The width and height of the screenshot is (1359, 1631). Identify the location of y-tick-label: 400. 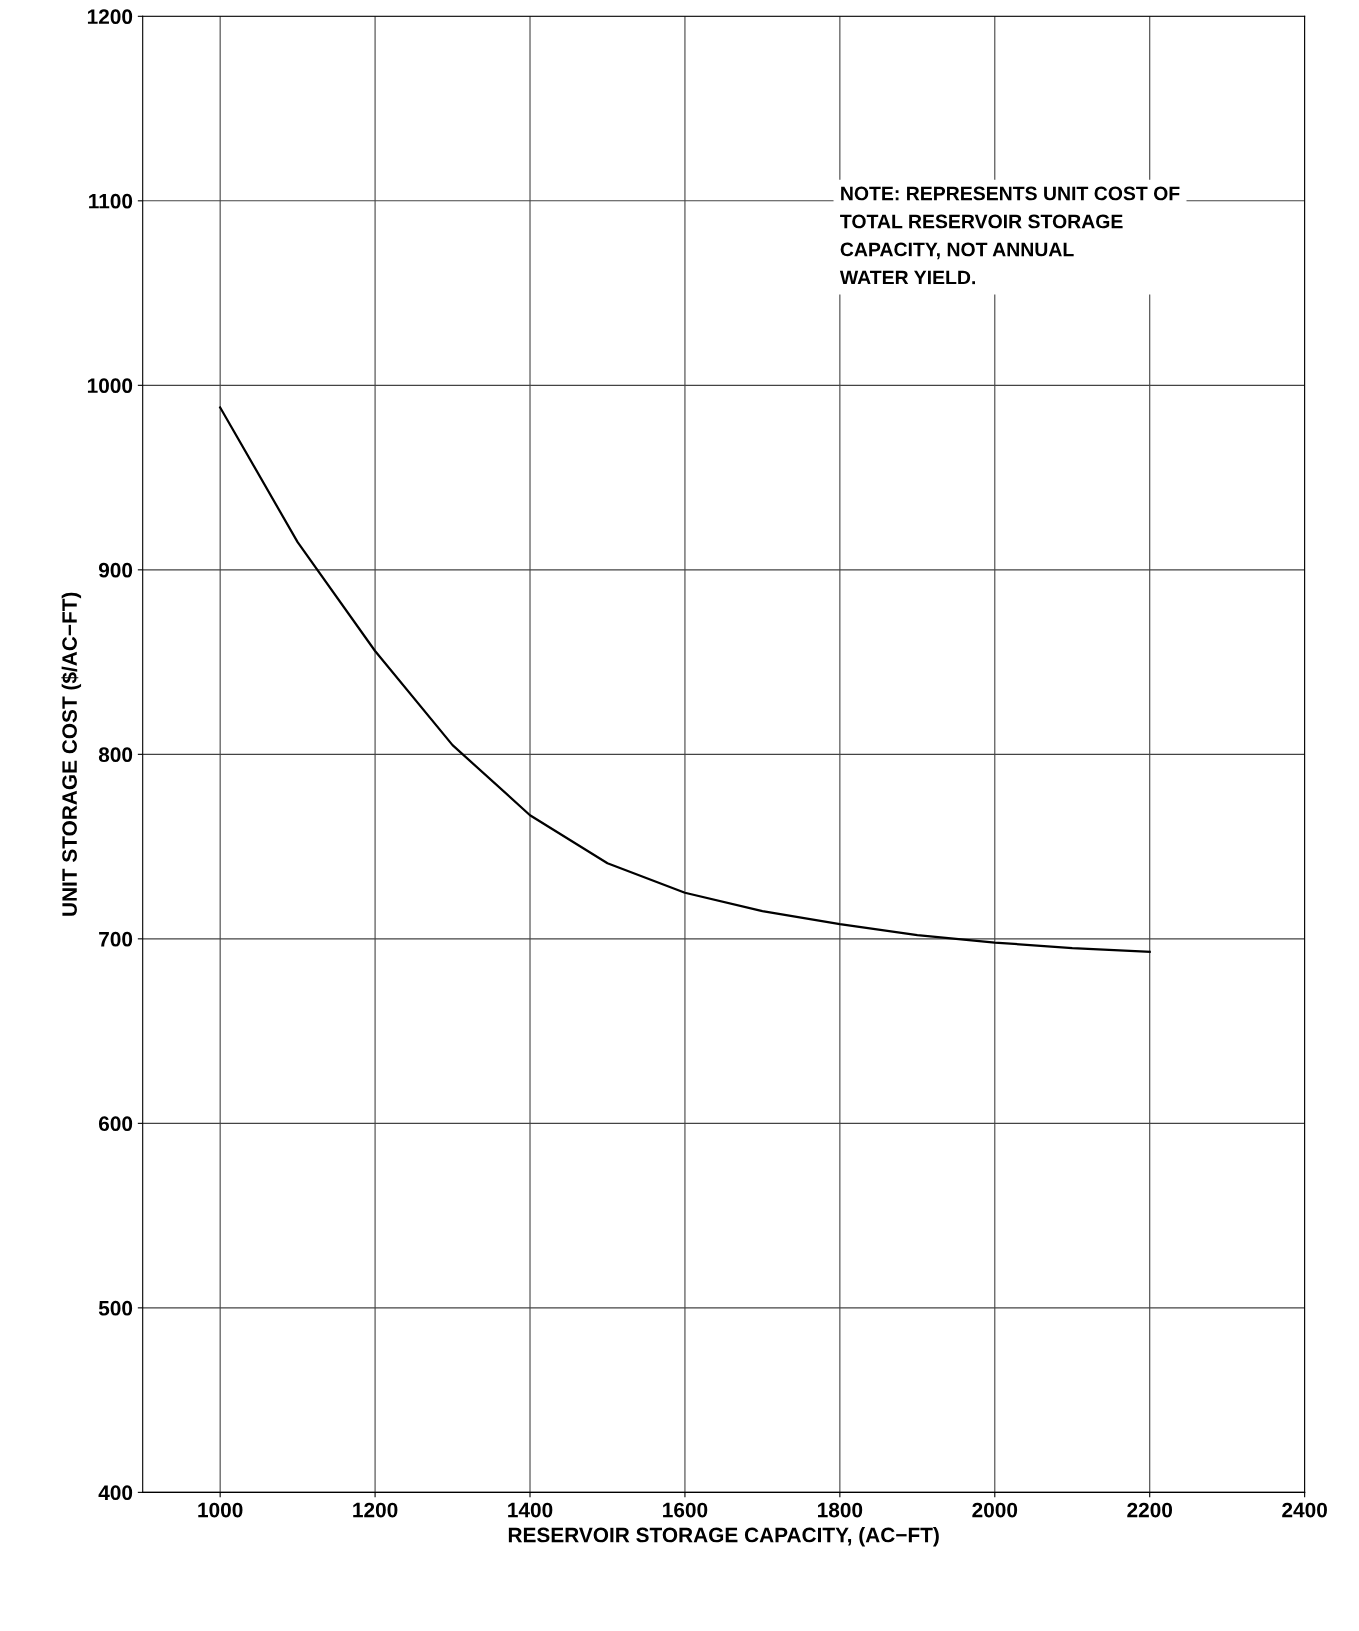
(115, 1493).